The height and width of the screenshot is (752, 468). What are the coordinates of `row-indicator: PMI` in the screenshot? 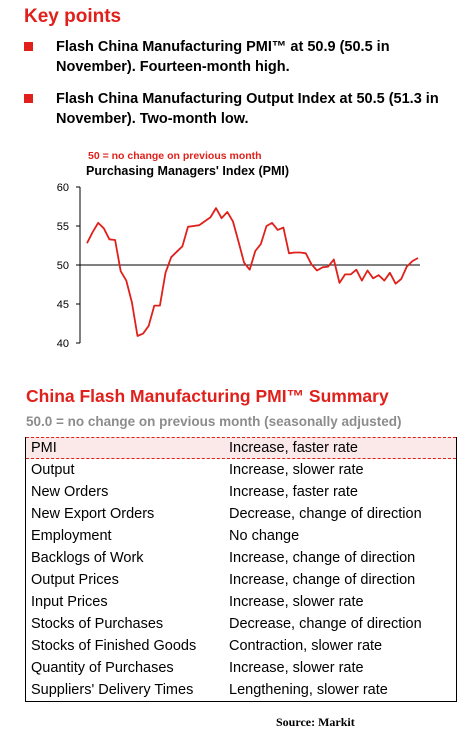 It's located at (44, 448).